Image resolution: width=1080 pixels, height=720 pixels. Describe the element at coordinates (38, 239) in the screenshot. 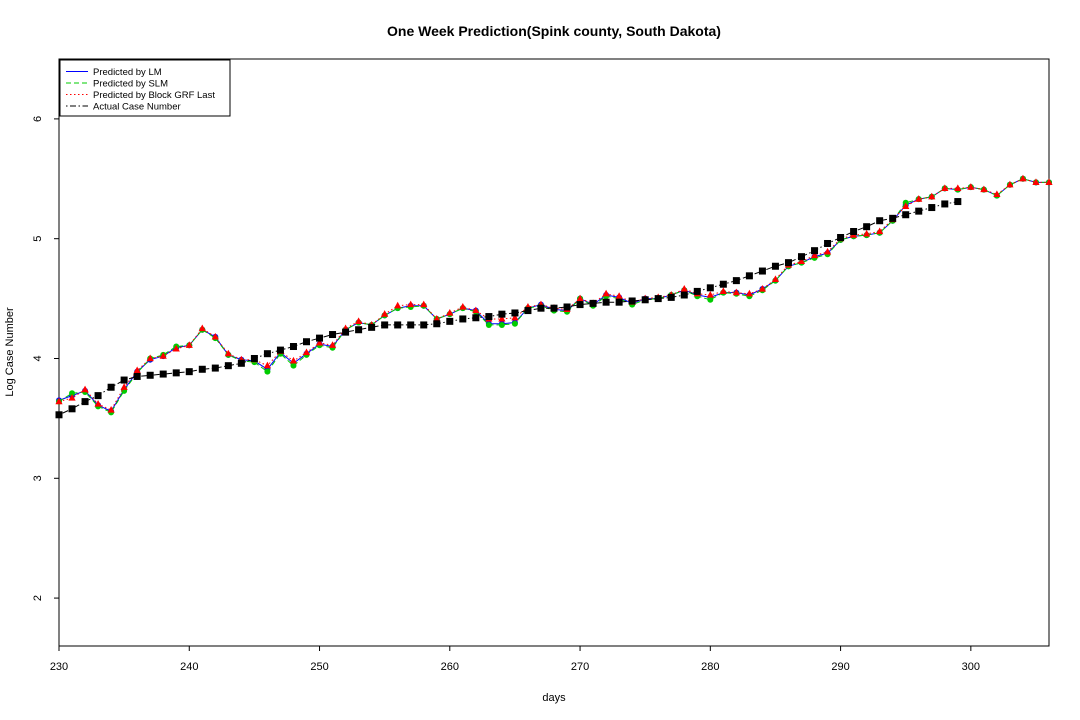

I see `y-tick-label: 5` at that location.